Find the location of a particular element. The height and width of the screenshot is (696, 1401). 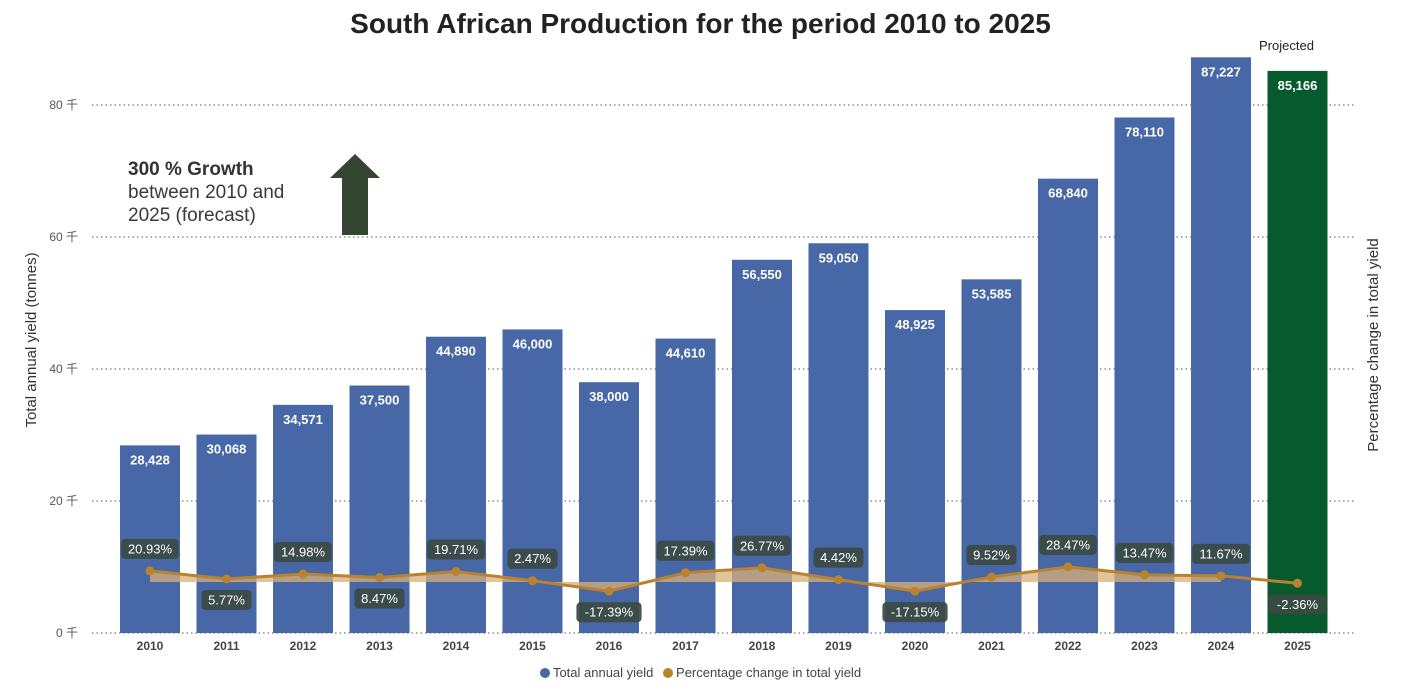

x-tick-label: 2013 is located at coordinates (379, 646).